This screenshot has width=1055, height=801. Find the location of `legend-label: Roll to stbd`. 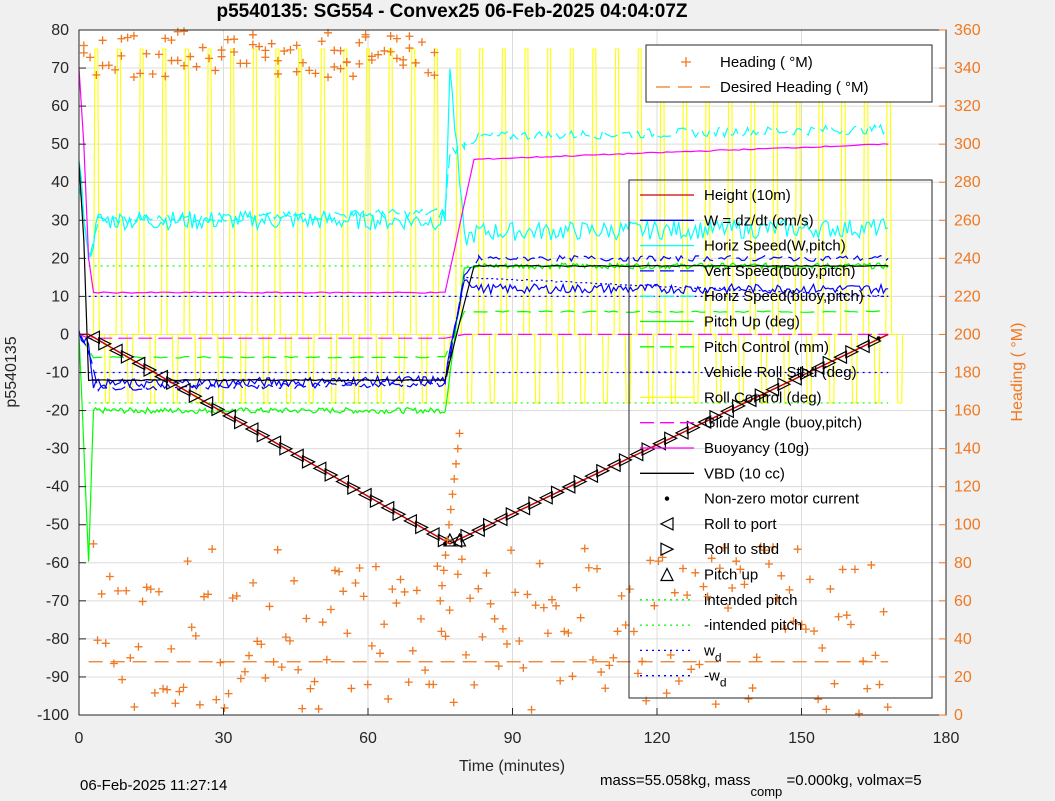

legend-label: Roll to stbd is located at coordinates (741, 549).